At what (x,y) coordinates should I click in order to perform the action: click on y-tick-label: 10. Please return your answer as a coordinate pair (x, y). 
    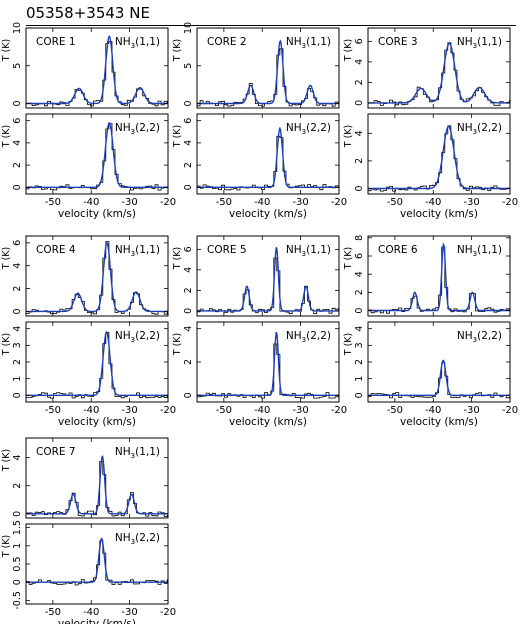
    Looking at the image, I should click on (188, 28).